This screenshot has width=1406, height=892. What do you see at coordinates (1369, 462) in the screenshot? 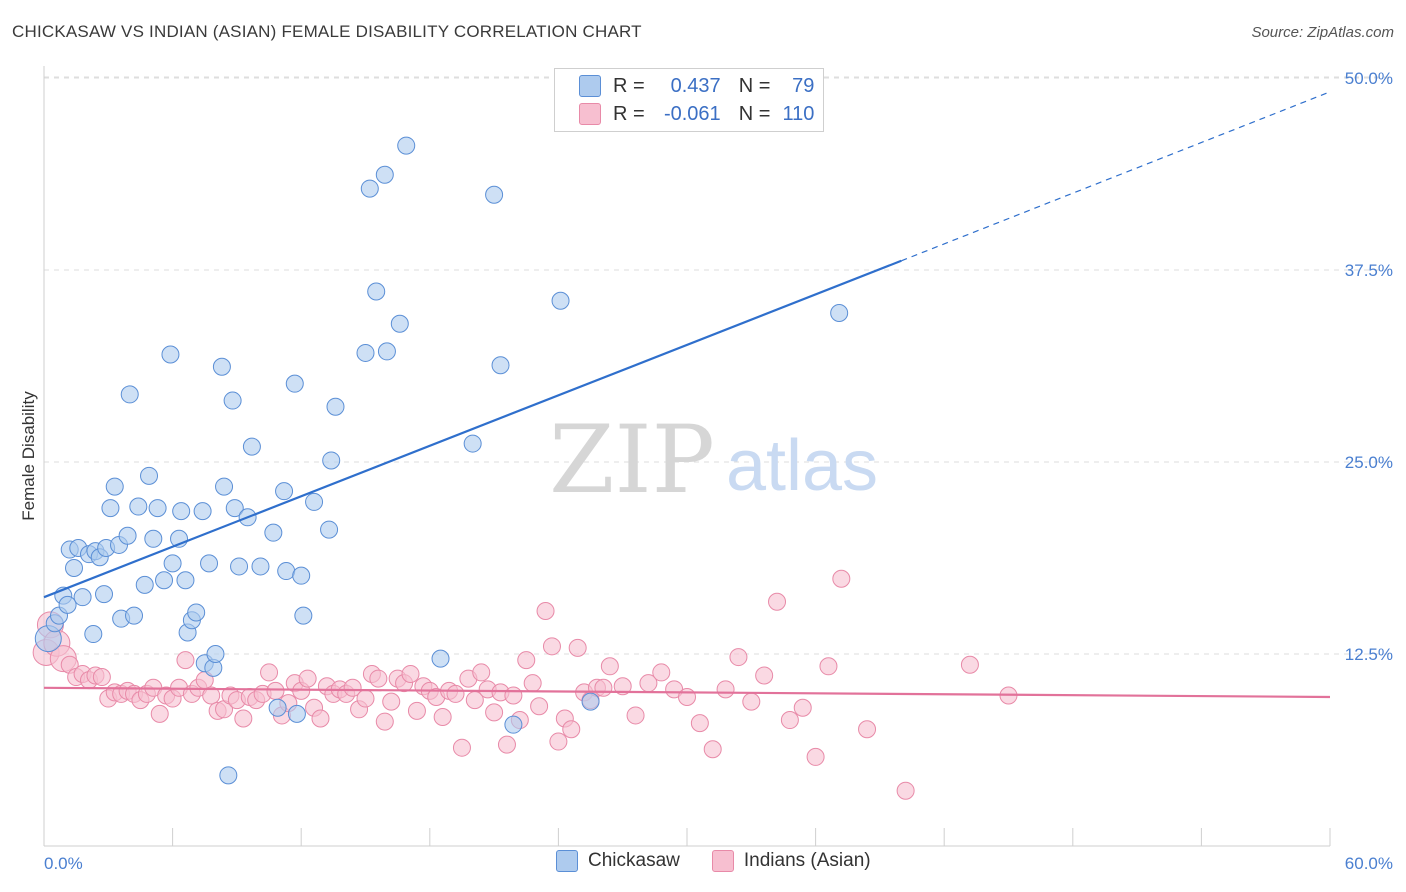
I see `y-tick-label-1: 25.0%` at bounding box center [1369, 462].